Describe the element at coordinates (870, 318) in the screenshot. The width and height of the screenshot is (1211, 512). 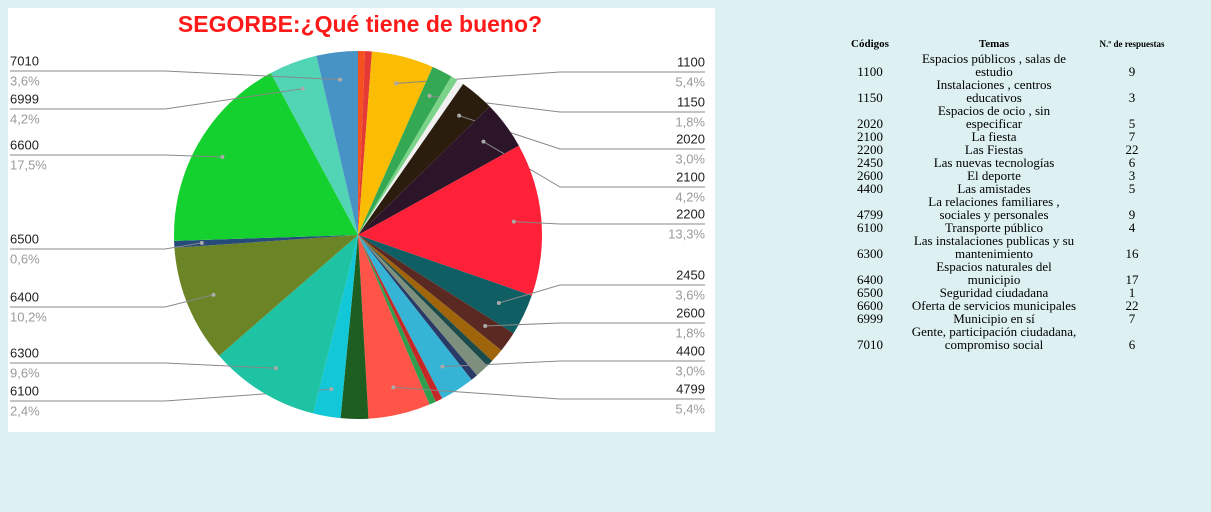
I see `table-cell: 6999` at that location.